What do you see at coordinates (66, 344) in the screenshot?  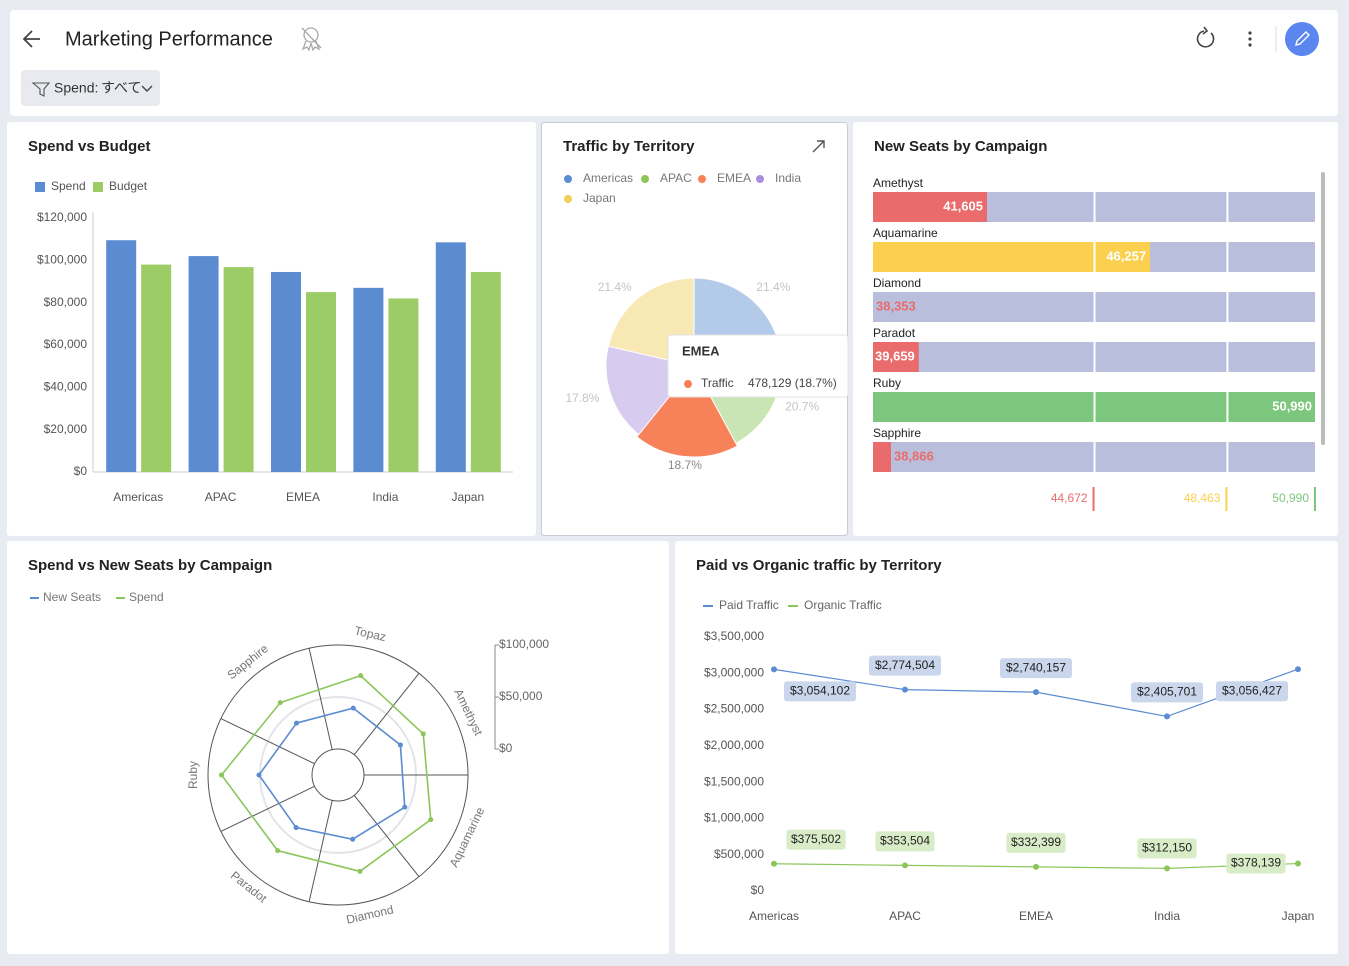 I see `y-tick-label: $60,000` at bounding box center [66, 344].